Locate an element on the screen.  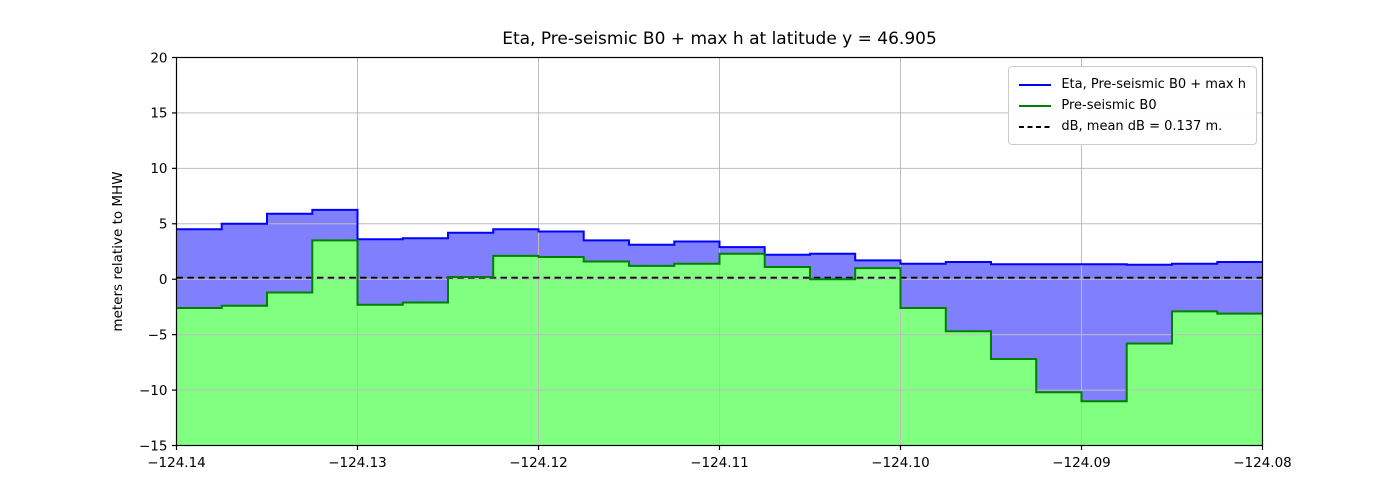
y-tick-label: 20 is located at coordinates (158, 58).